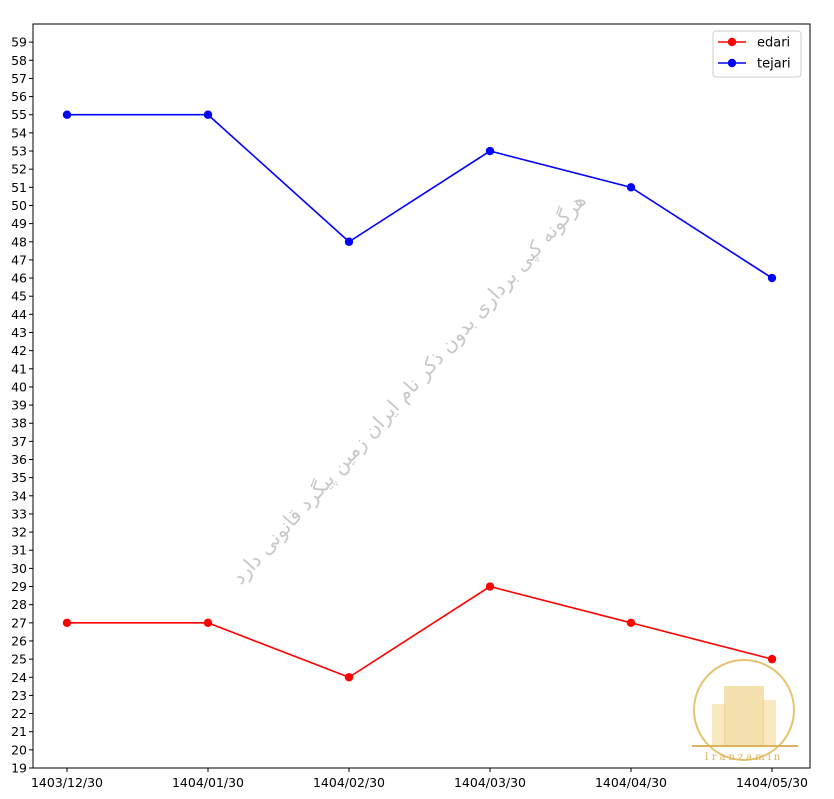 Image resolution: width=834 pixels, height=799 pixels. Describe the element at coordinates (19, 622) in the screenshot. I see `y-tick-label: 27` at that location.